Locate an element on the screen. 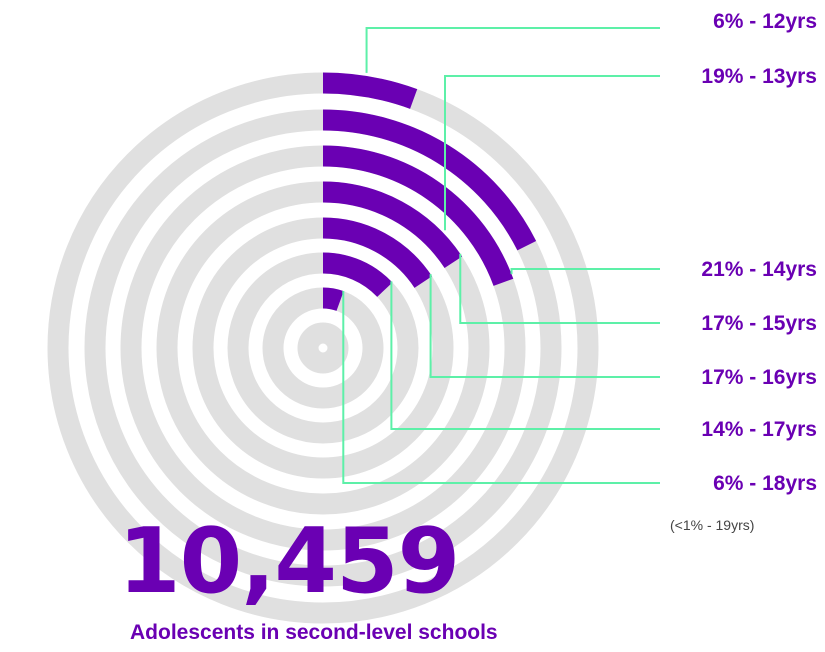 The width and height of the screenshot is (825, 652). ring-track is located at coordinates (323, 348).